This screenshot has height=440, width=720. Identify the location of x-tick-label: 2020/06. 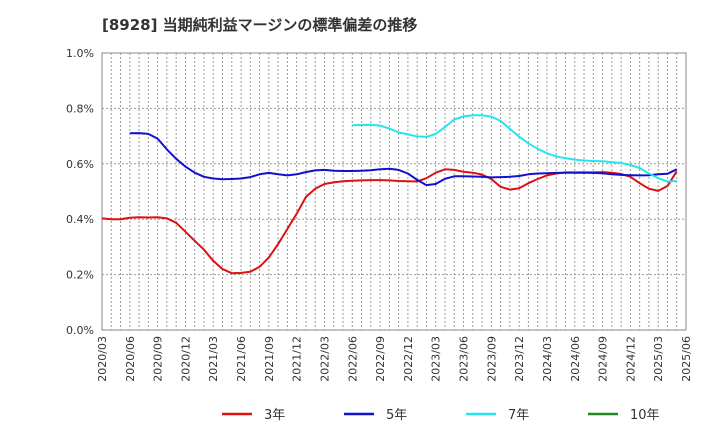
(130, 359).